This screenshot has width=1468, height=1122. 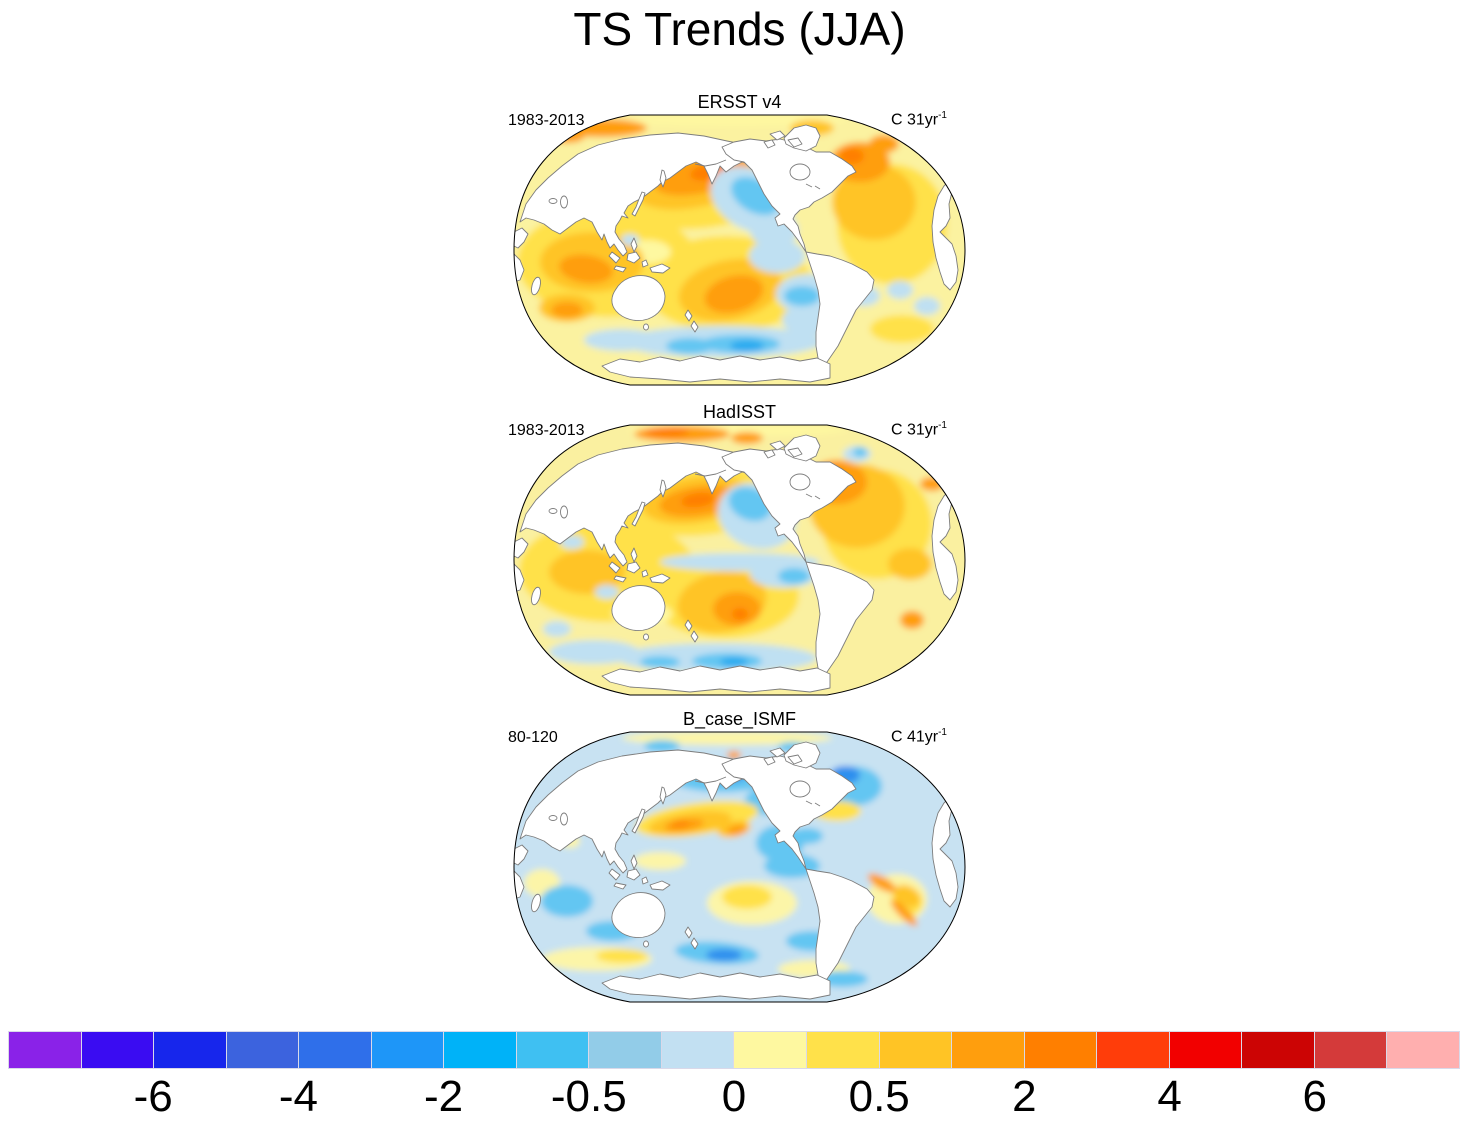 I want to click on panel-title: HadISST, so click(x=739, y=412).